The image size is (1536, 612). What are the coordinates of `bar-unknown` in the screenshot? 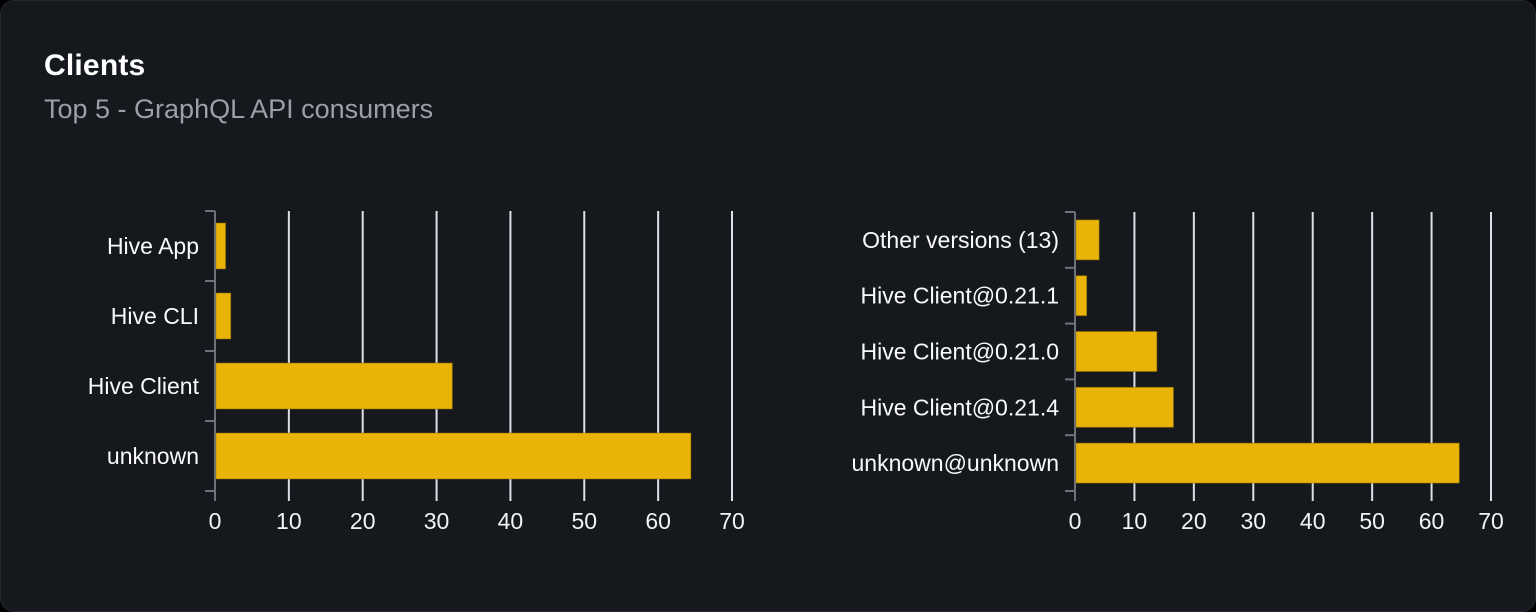 It's located at (453, 456).